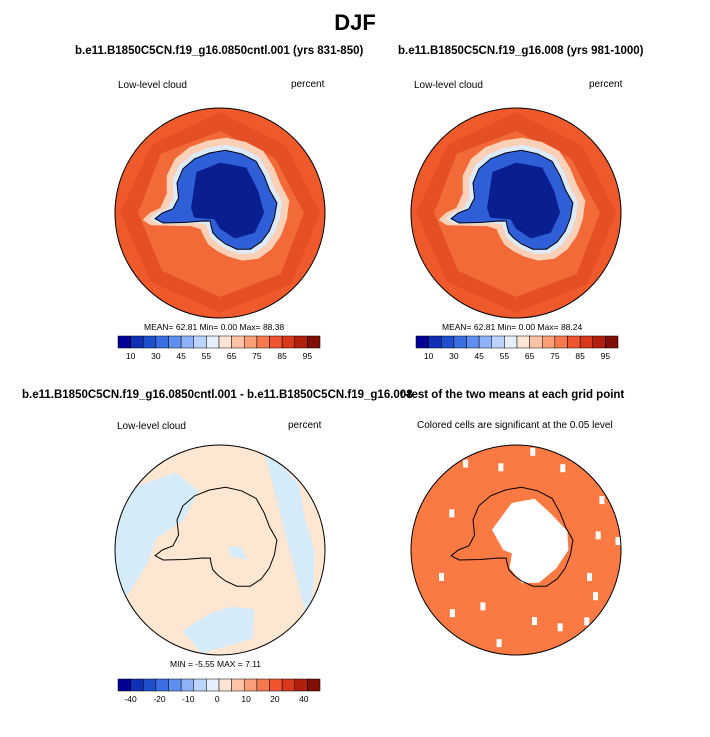  I want to click on colorbar-tick-label: 20, so click(275, 699).